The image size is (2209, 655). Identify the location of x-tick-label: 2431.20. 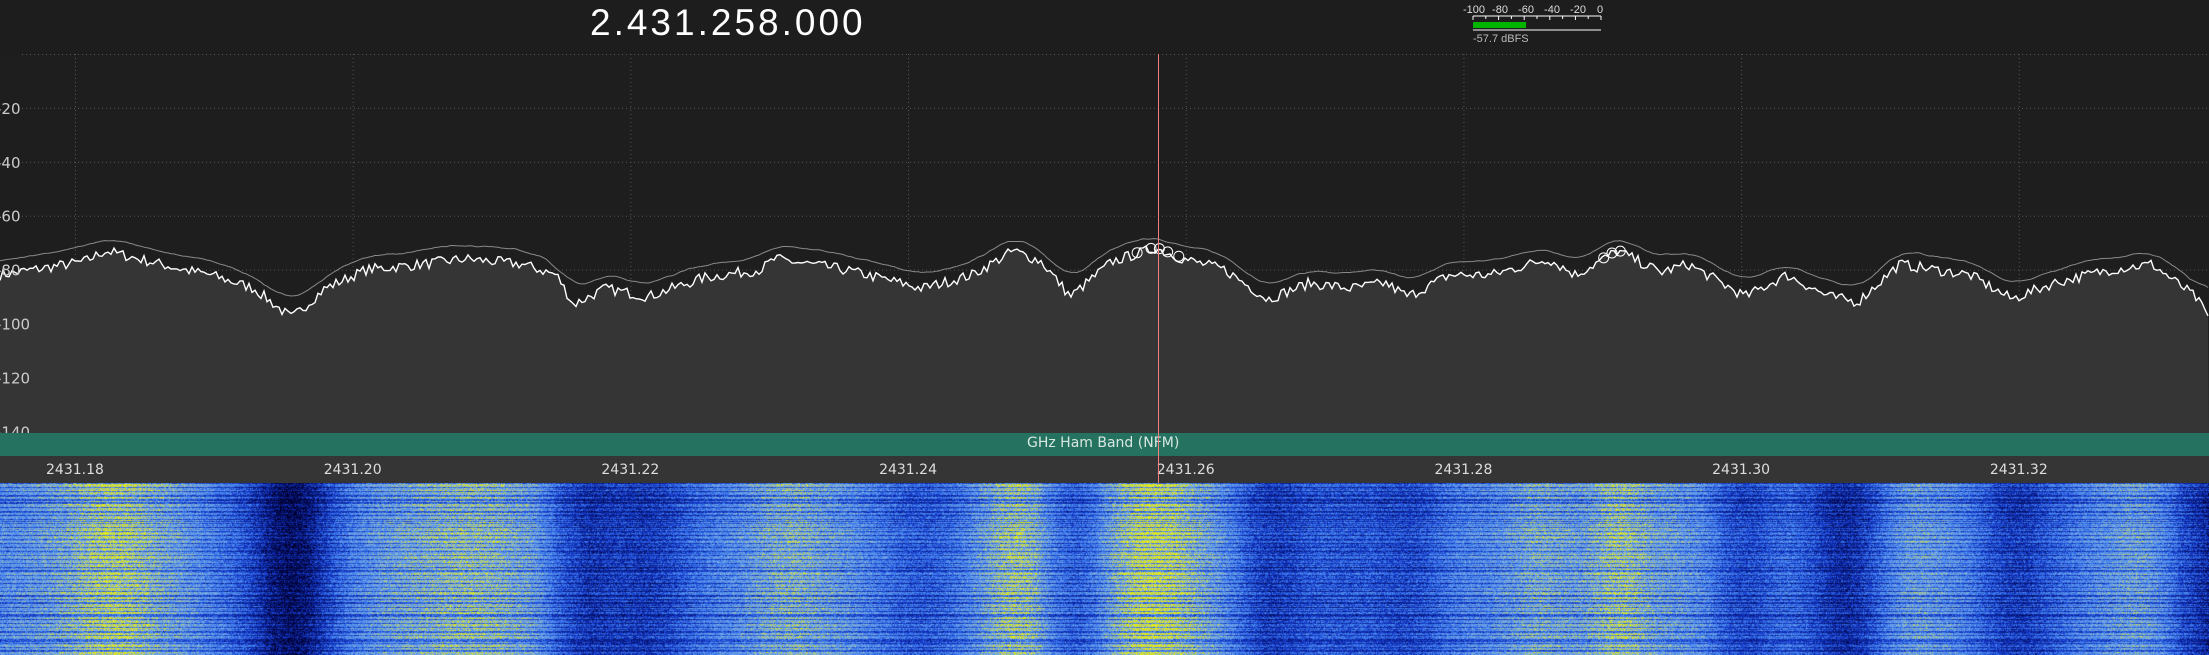
(352, 470).